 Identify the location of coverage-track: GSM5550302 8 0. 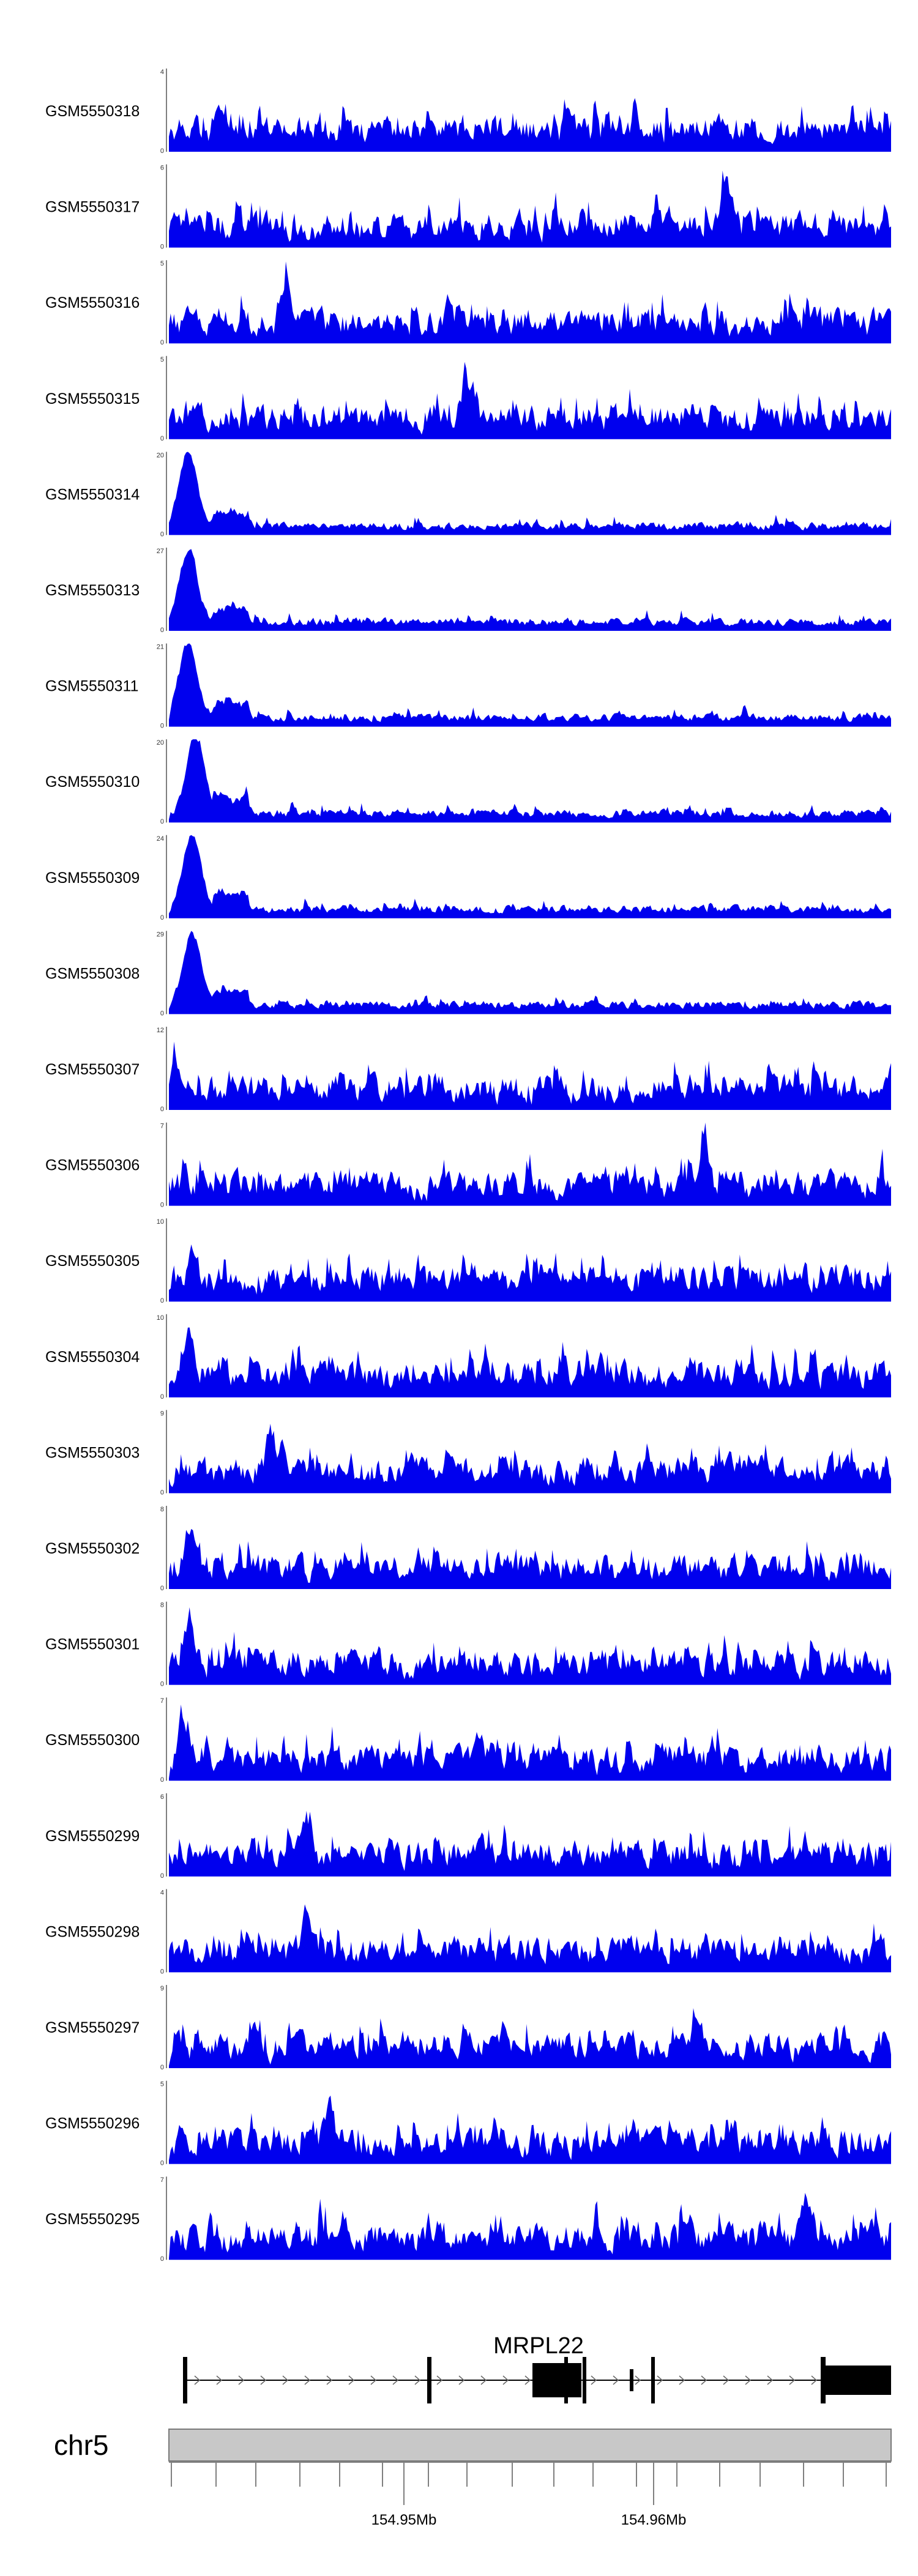
(468, 1549).